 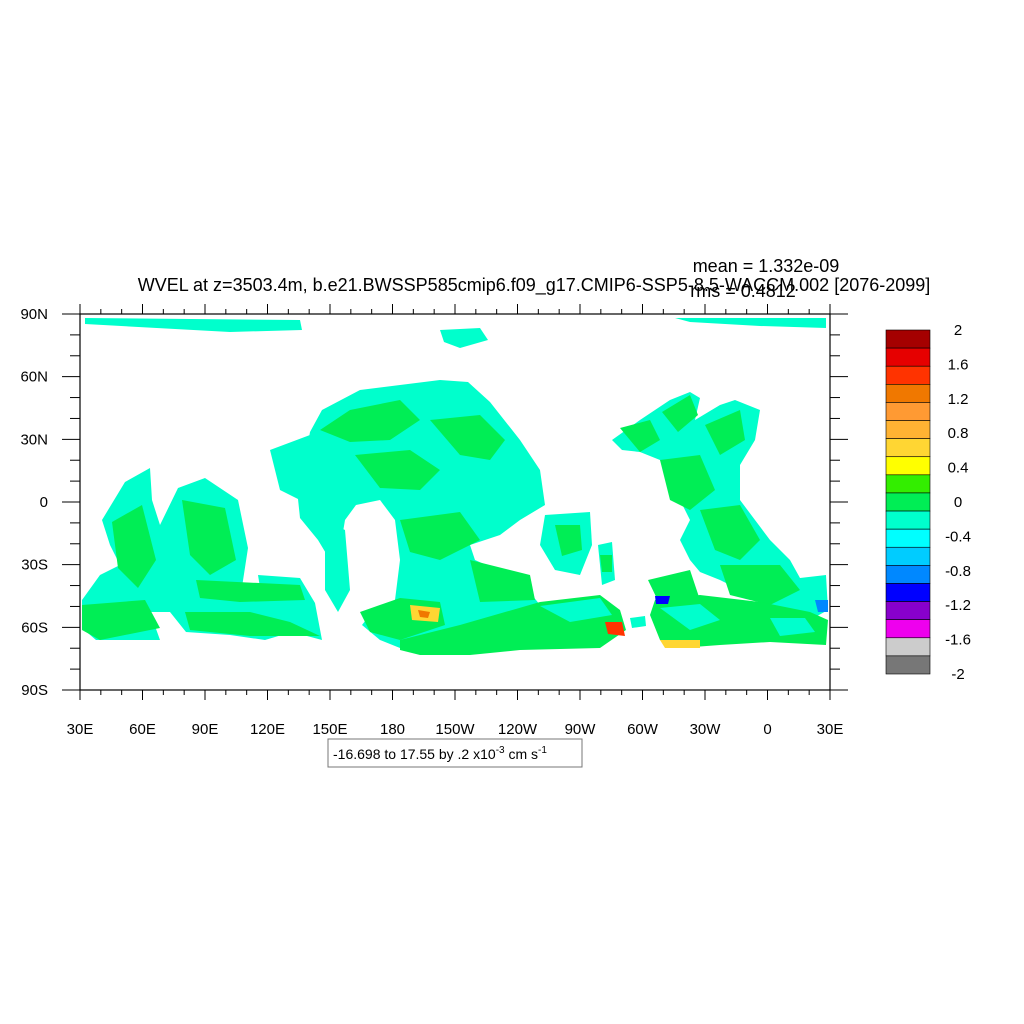 What do you see at coordinates (958, 468) in the screenshot?
I see `colorbar-label: 0.4` at bounding box center [958, 468].